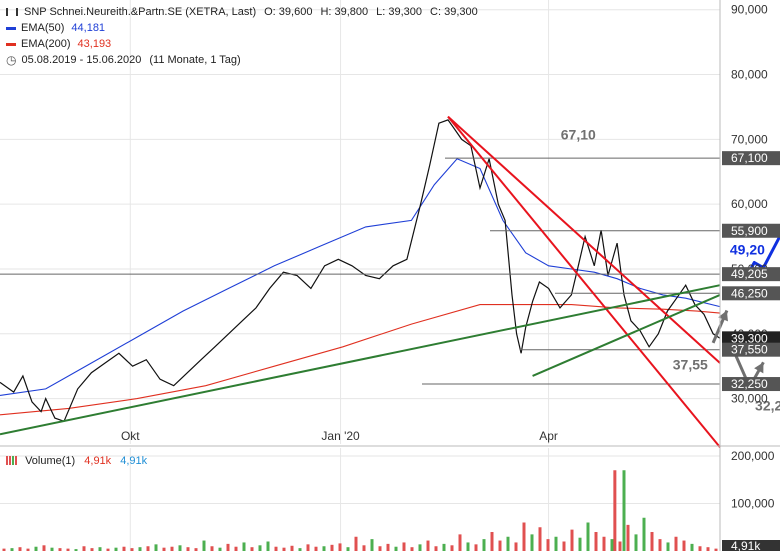 The height and width of the screenshot is (551, 780). What do you see at coordinates (578, 134) in the screenshot?
I see `annotation-label: 67,10` at bounding box center [578, 134].